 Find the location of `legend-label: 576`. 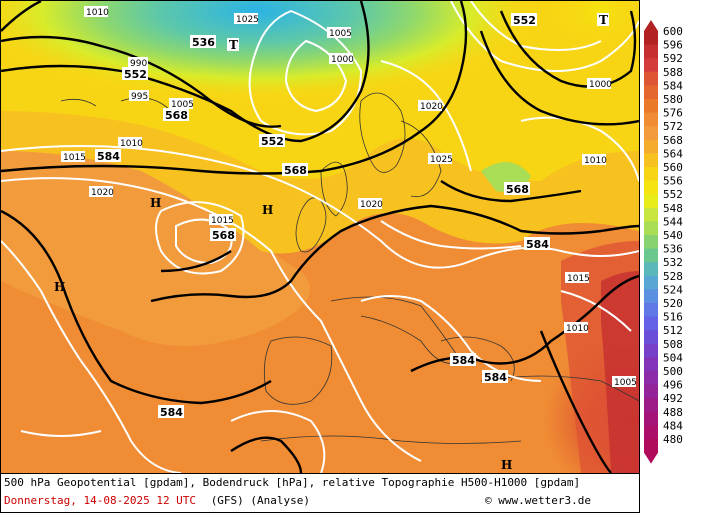

legend-label: 576 is located at coordinates (673, 113).